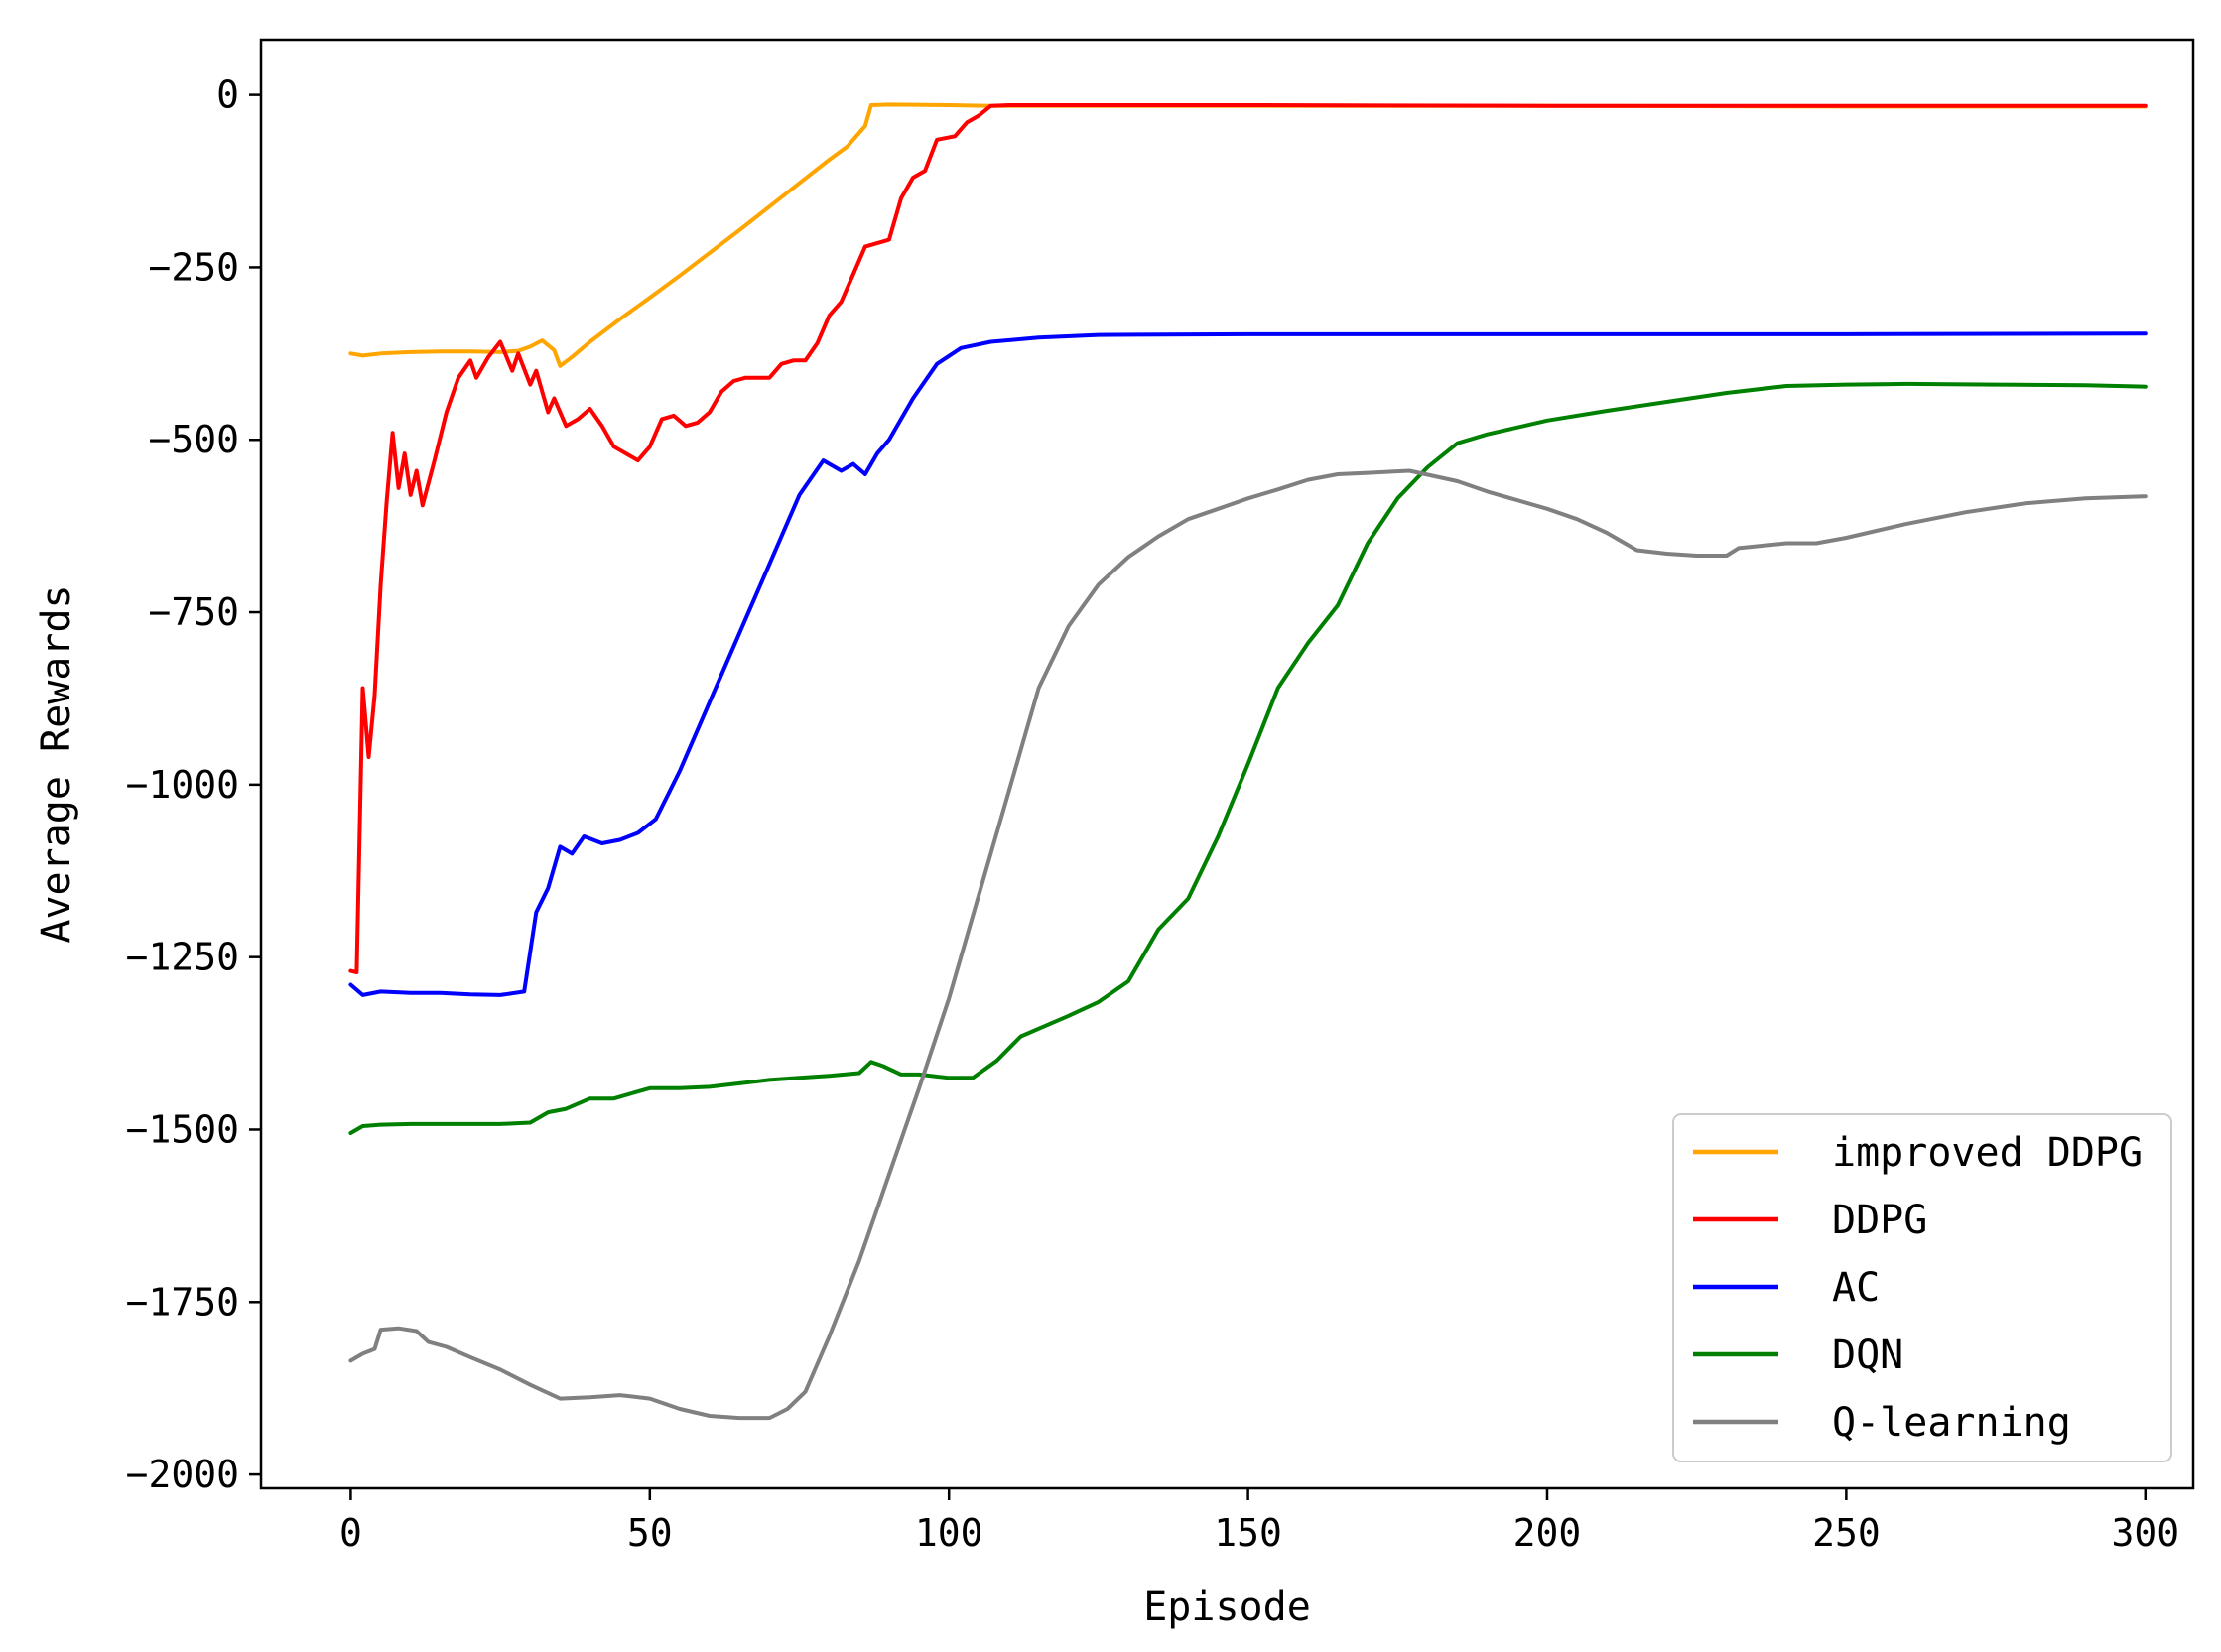  Describe the element at coordinates (1867, 1355) in the screenshot. I see `legend-label: DQN` at that location.